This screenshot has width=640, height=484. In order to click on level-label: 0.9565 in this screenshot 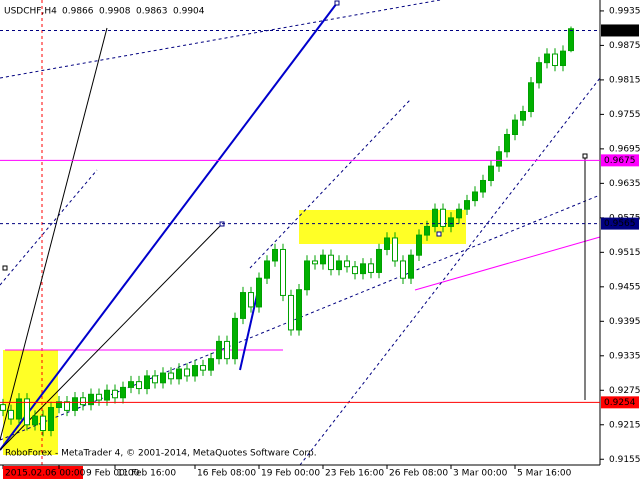, I will do `click(620, 224)`.